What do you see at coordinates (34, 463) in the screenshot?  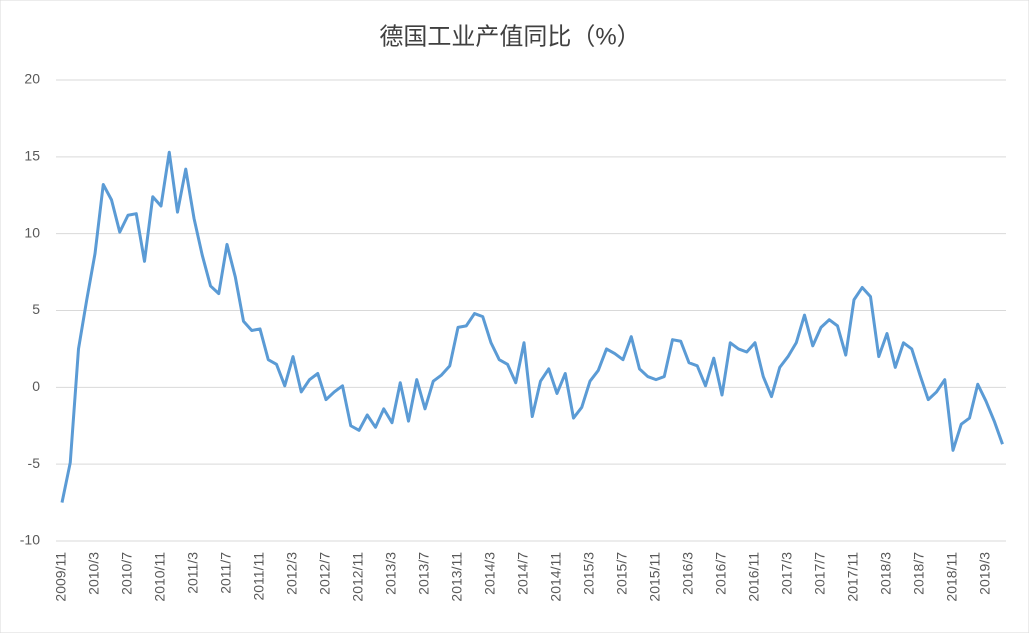 I see `y-tick-label: -5` at bounding box center [34, 463].